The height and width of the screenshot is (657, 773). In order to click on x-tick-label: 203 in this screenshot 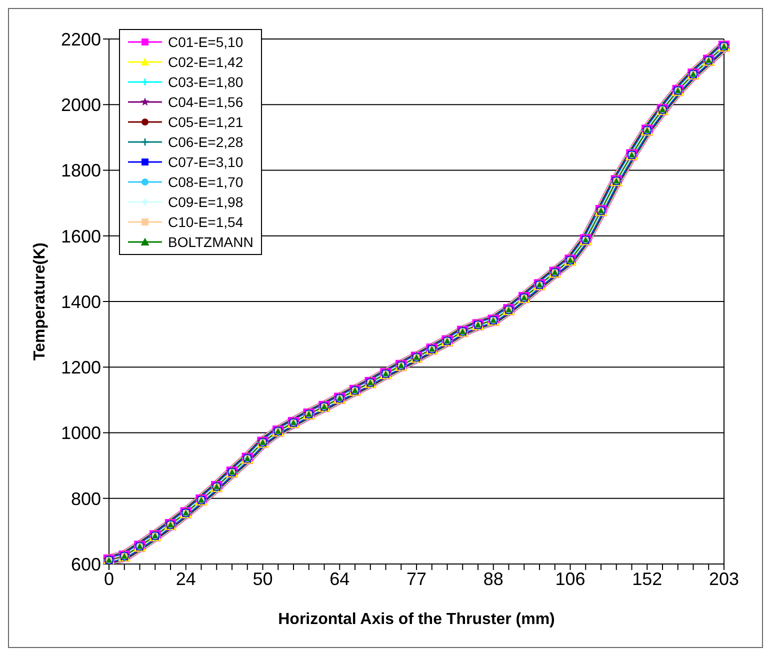, I will do `click(724, 578)`.